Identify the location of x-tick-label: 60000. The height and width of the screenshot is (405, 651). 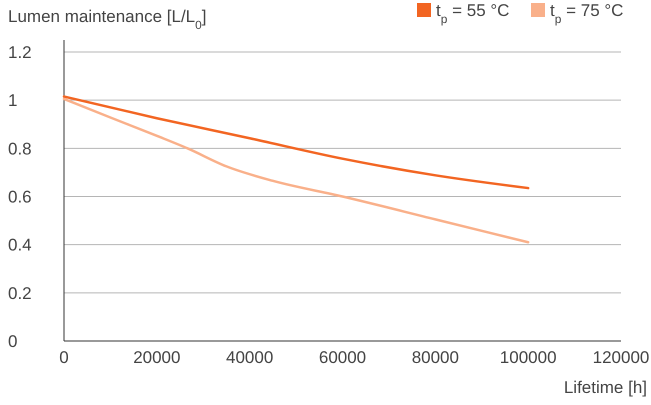
(342, 357).